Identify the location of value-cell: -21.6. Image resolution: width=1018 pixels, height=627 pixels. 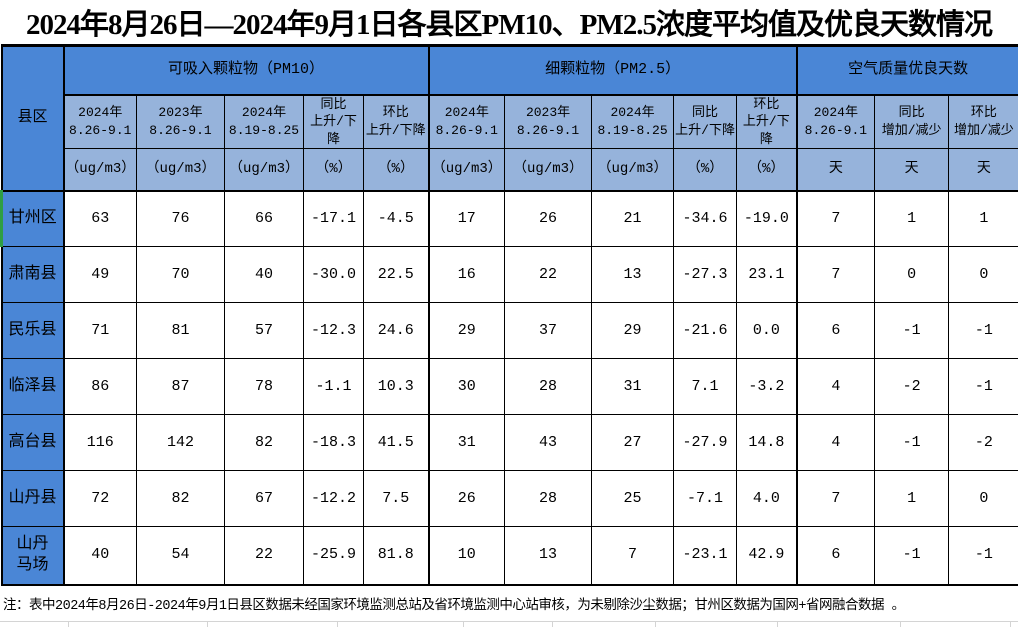
(705, 331).